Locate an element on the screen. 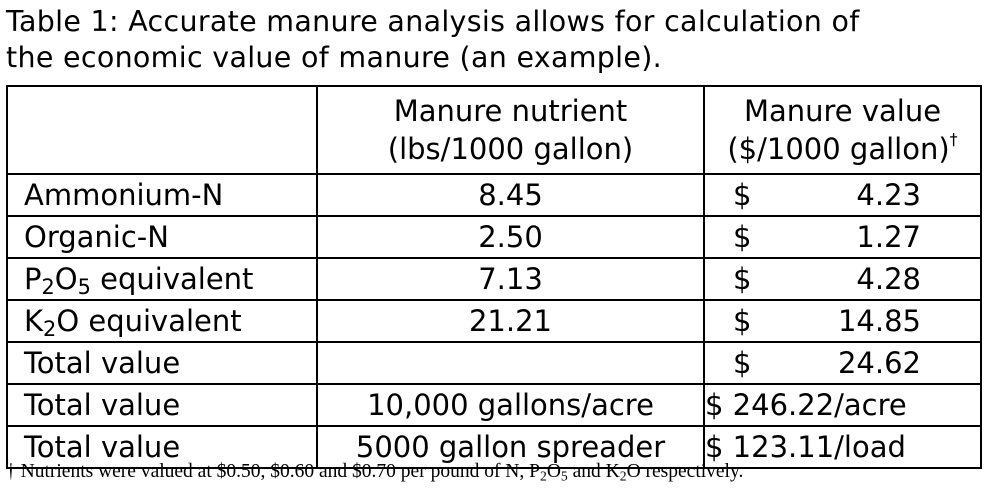 This screenshot has width=1000, height=504. row-value: $14.85 is located at coordinates (842, 321).